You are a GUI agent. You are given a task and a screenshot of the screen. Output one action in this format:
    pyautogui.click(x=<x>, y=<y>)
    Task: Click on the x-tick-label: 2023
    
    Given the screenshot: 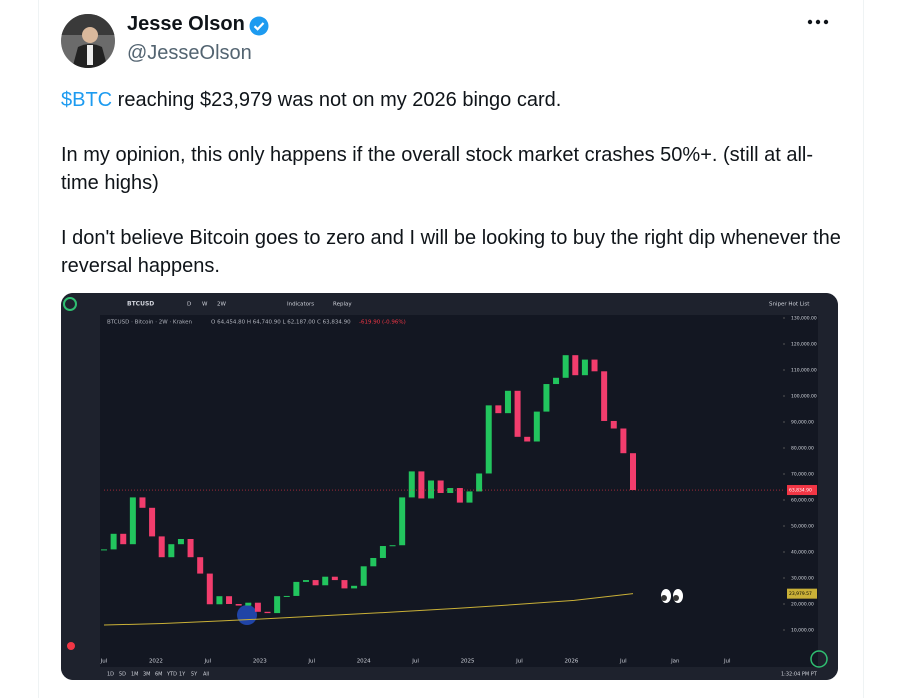 What is the action you would take?
    pyautogui.click(x=260, y=662)
    